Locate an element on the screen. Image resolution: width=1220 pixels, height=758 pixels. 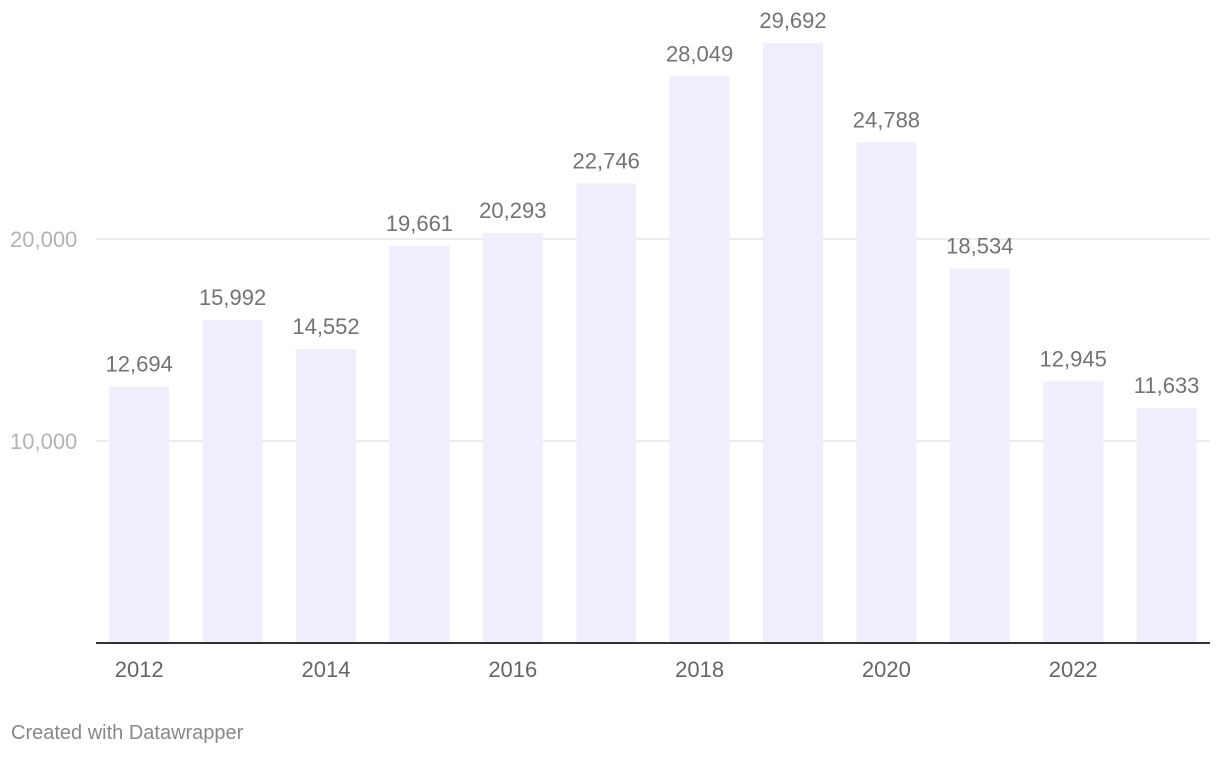
bar-2020 is located at coordinates (886, 392).